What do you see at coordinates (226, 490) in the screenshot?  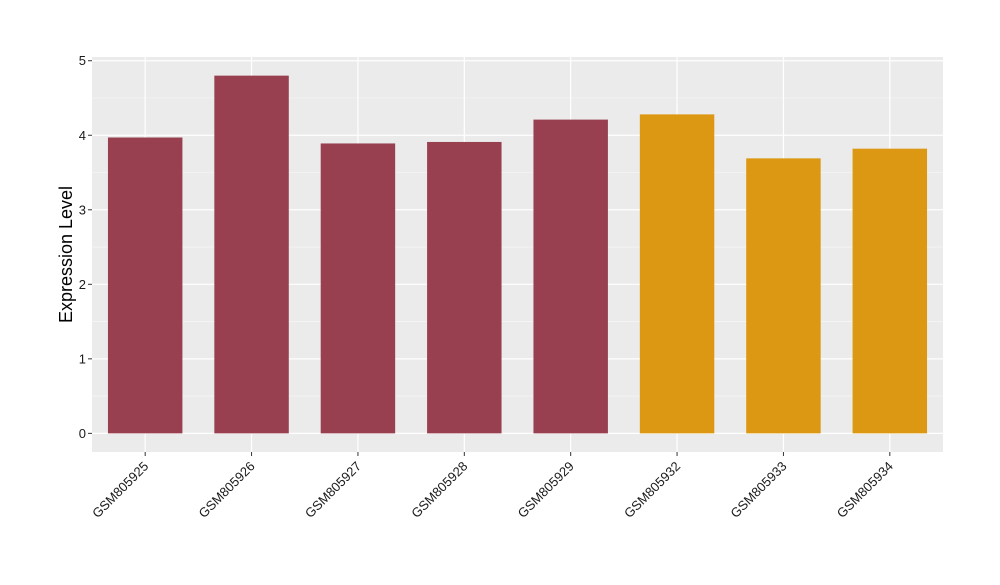 I see `x-tick-label: GSM805926` at bounding box center [226, 490].